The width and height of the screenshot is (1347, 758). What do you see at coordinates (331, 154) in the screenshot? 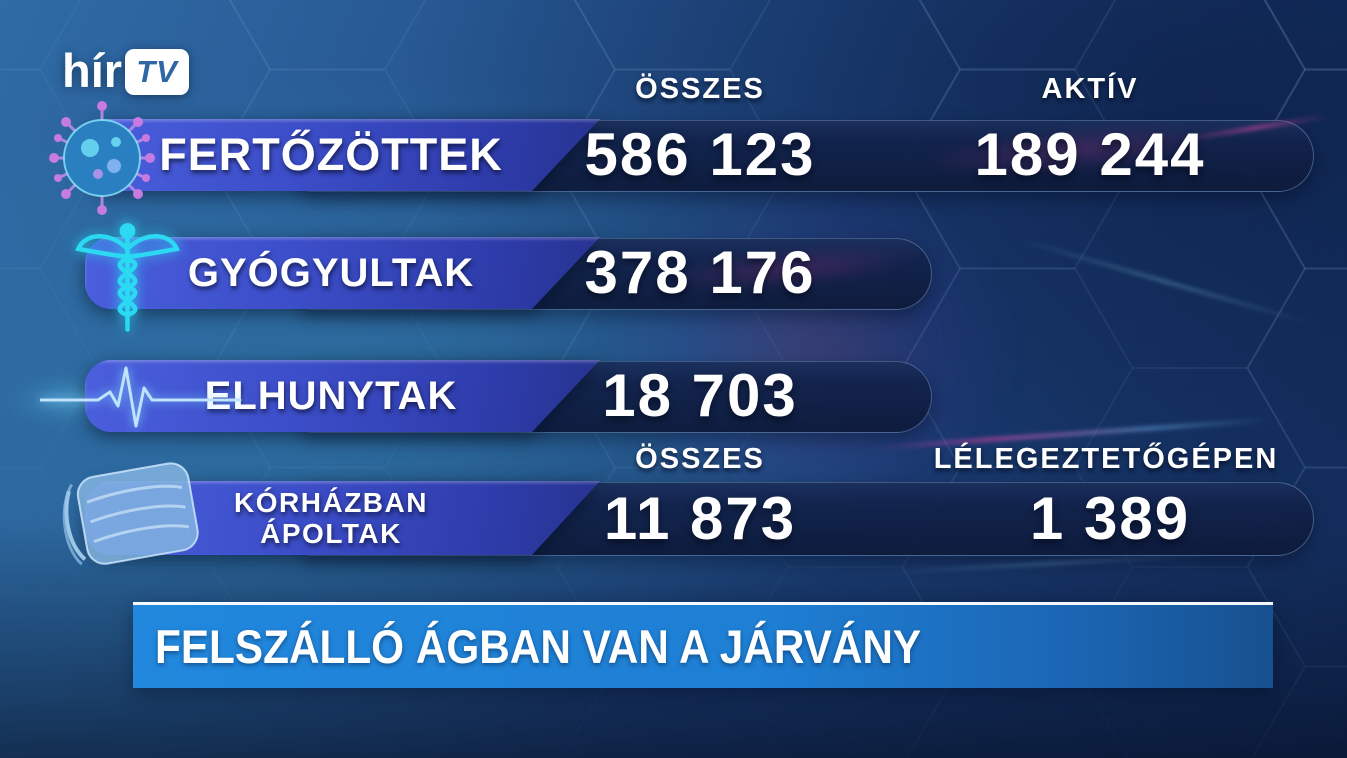
I see `row-label-text: FERTŐZÖTTEK` at bounding box center [331, 154].